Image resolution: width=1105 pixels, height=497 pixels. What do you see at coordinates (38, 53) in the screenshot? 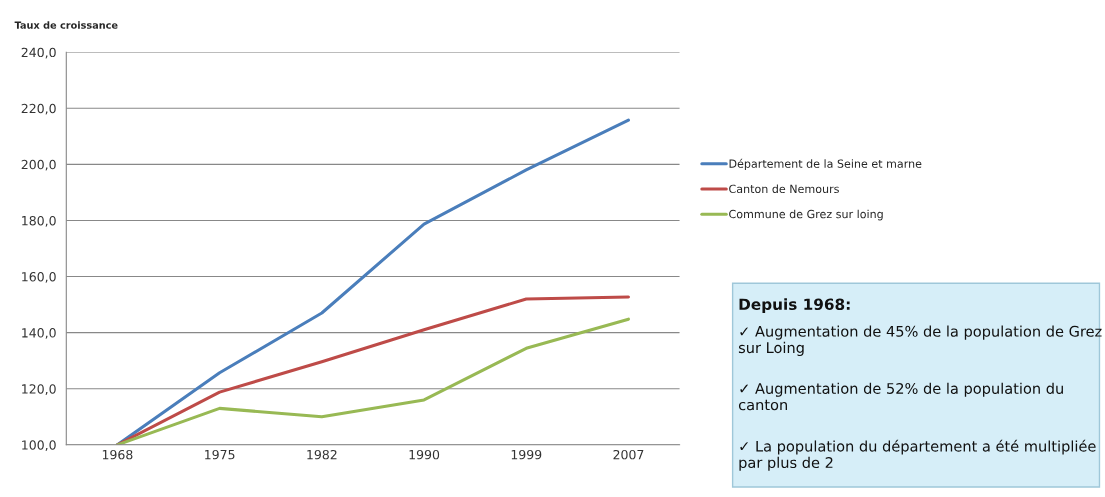
I see `y-tick-label: 240,0` at bounding box center [38, 53].